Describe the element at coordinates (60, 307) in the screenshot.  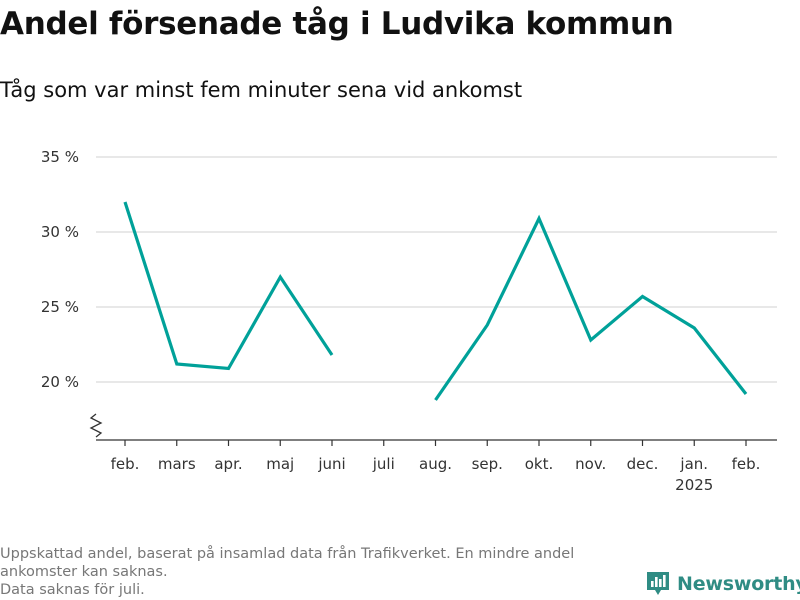
I see `y-tick-label: 25 %` at that location.